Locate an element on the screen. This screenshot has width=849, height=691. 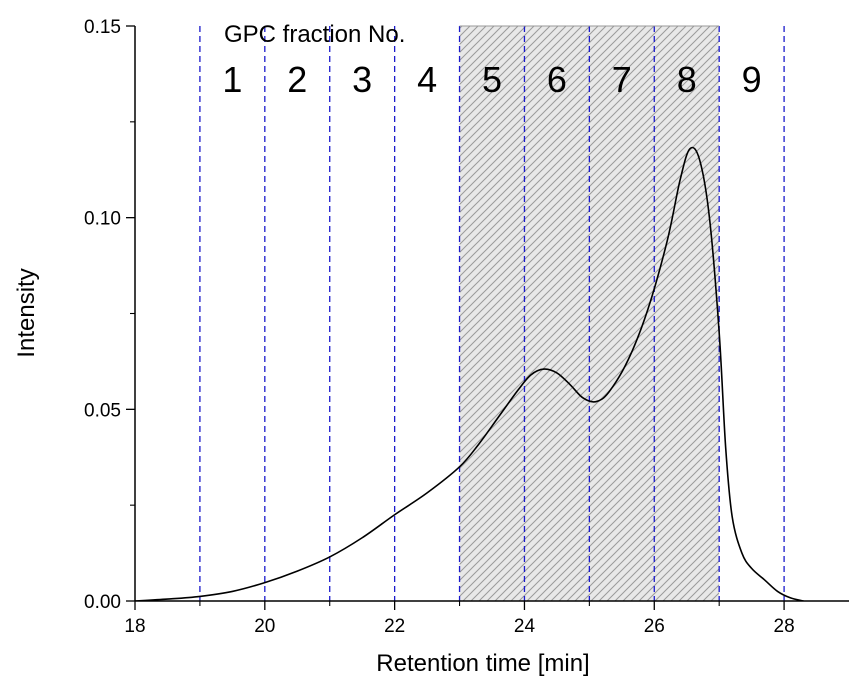
fraction-number: 7 is located at coordinates (622, 79).